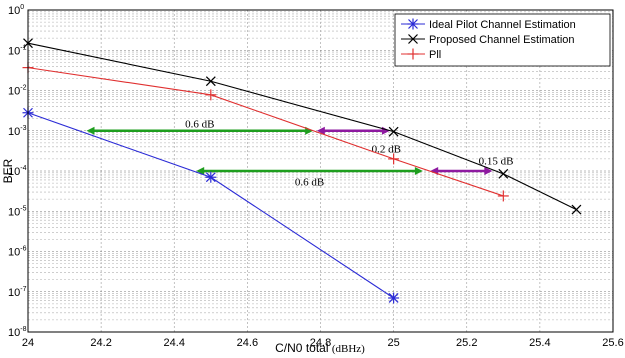  I want to click on y-tick-exponent: -7, so click(23, 289).